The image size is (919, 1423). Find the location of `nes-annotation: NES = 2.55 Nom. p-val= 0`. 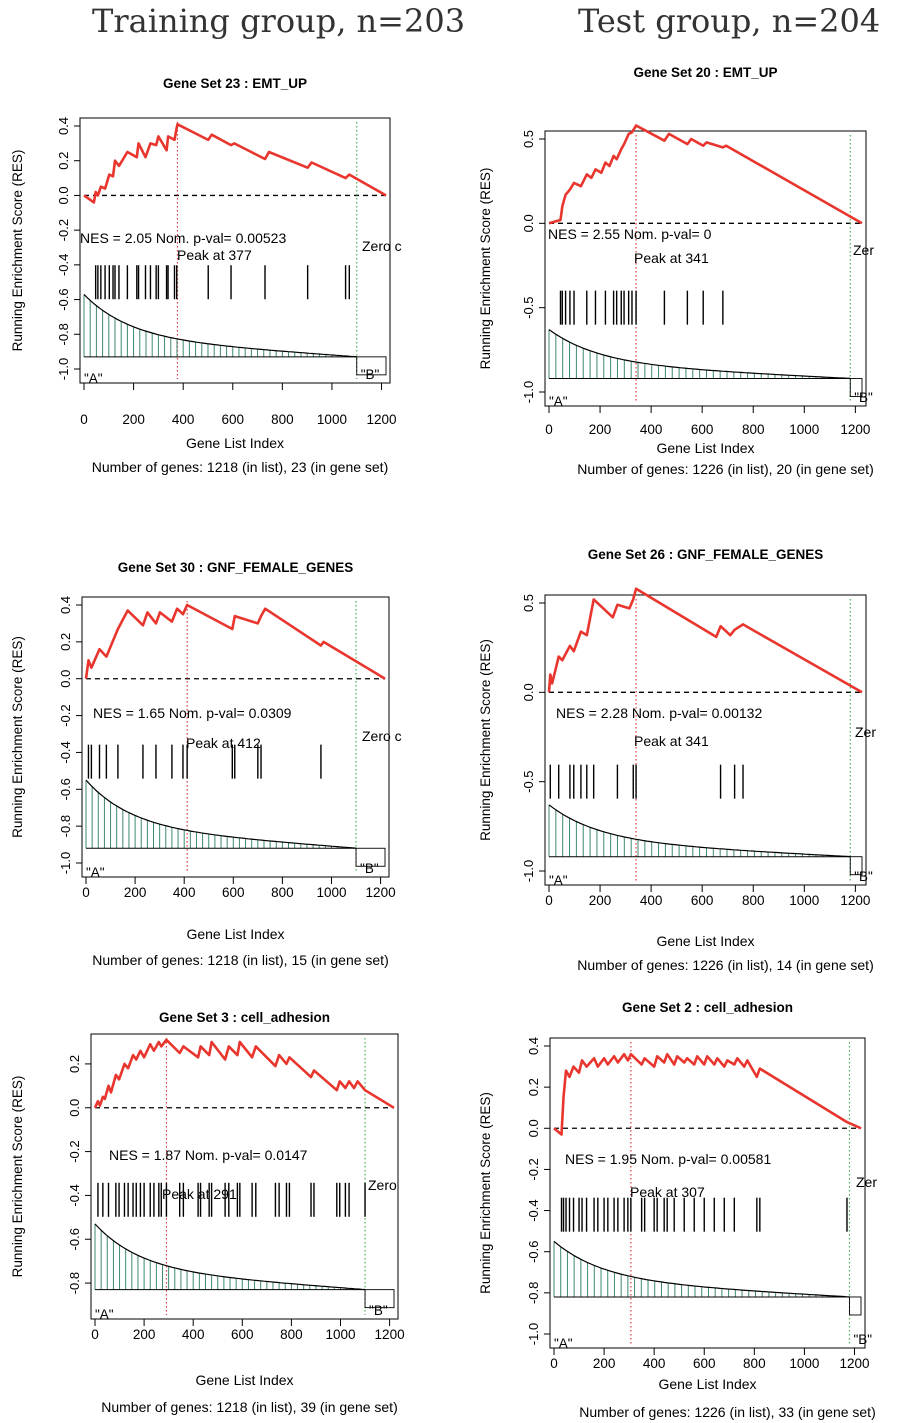

nes-annotation: NES = 2.55 Nom. p-val= 0 is located at coordinates (630, 234).